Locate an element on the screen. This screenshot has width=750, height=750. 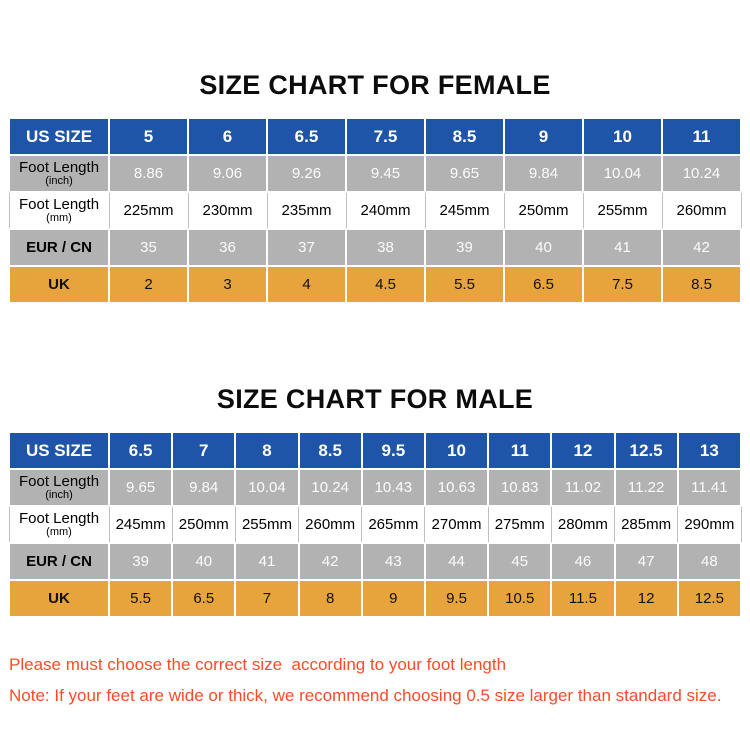
size-value-cell: 37 is located at coordinates (306, 248).